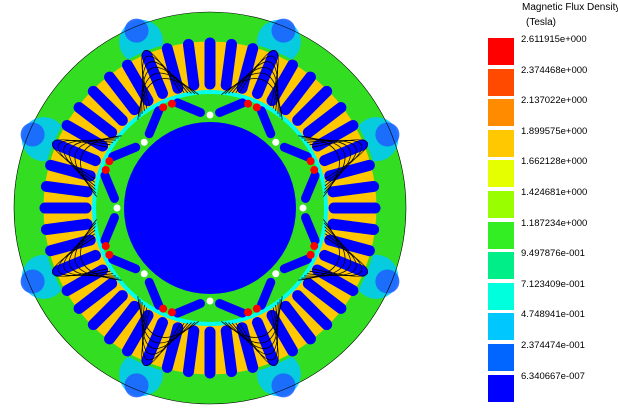 The height and width of the screenshot is (412, 618). I want to click on legend-value: 1.187234e+000, so click(554, 223).